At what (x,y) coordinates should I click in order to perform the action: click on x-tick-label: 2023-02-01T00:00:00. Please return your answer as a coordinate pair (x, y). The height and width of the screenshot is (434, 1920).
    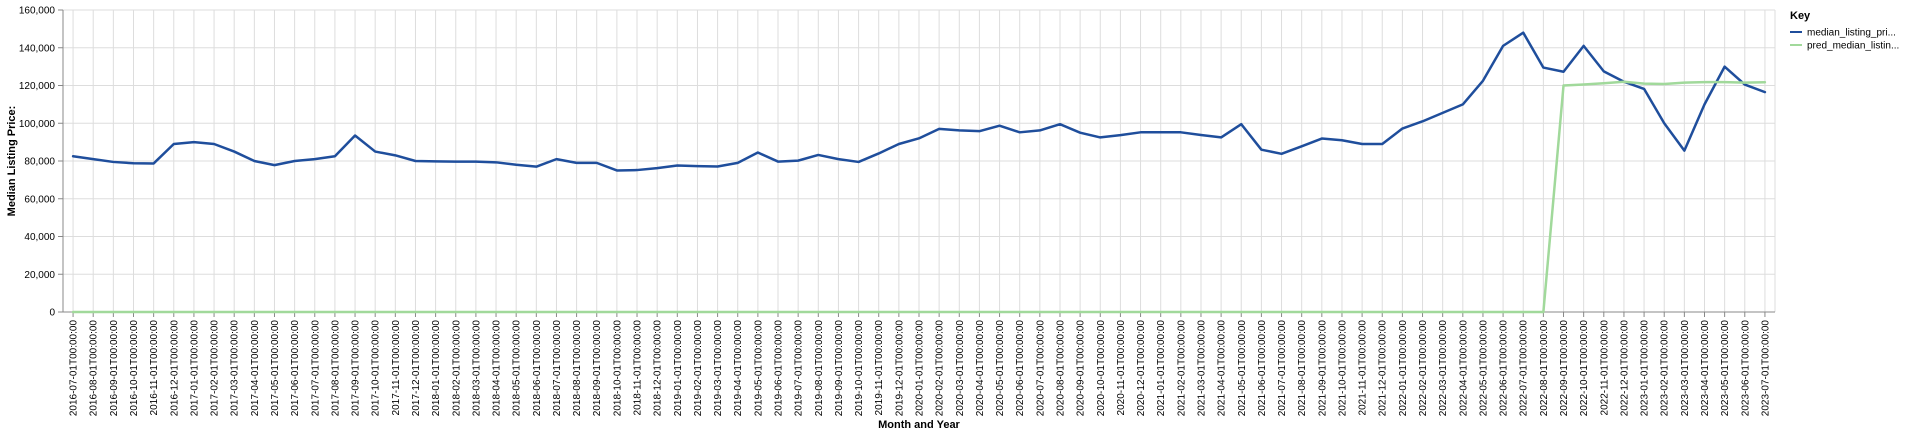
    Looking at the image, I should click on (1665, 368).